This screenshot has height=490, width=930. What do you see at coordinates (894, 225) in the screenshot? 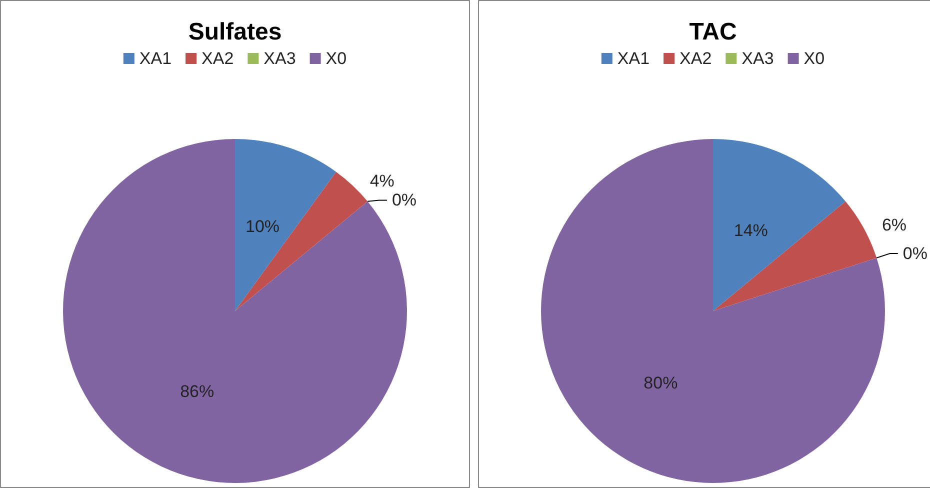
I see `data-label: 6%` at bounding box center [894, 225].